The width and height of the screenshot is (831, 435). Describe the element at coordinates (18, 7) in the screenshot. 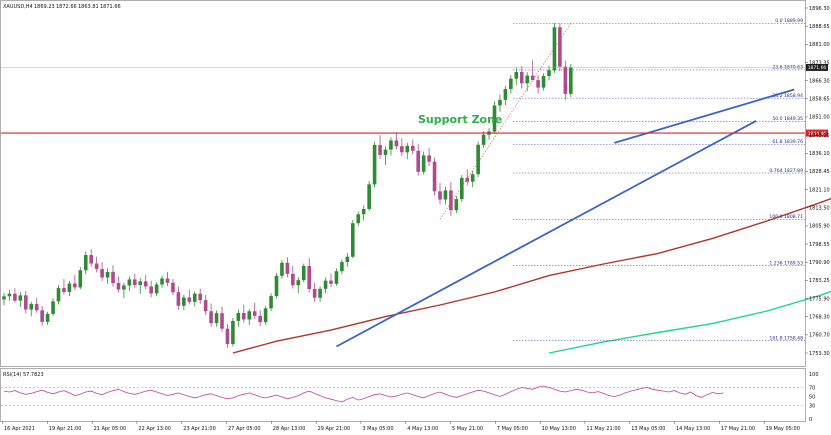

I see `chart-symbol-title: XAUUSD,H4` at that location.